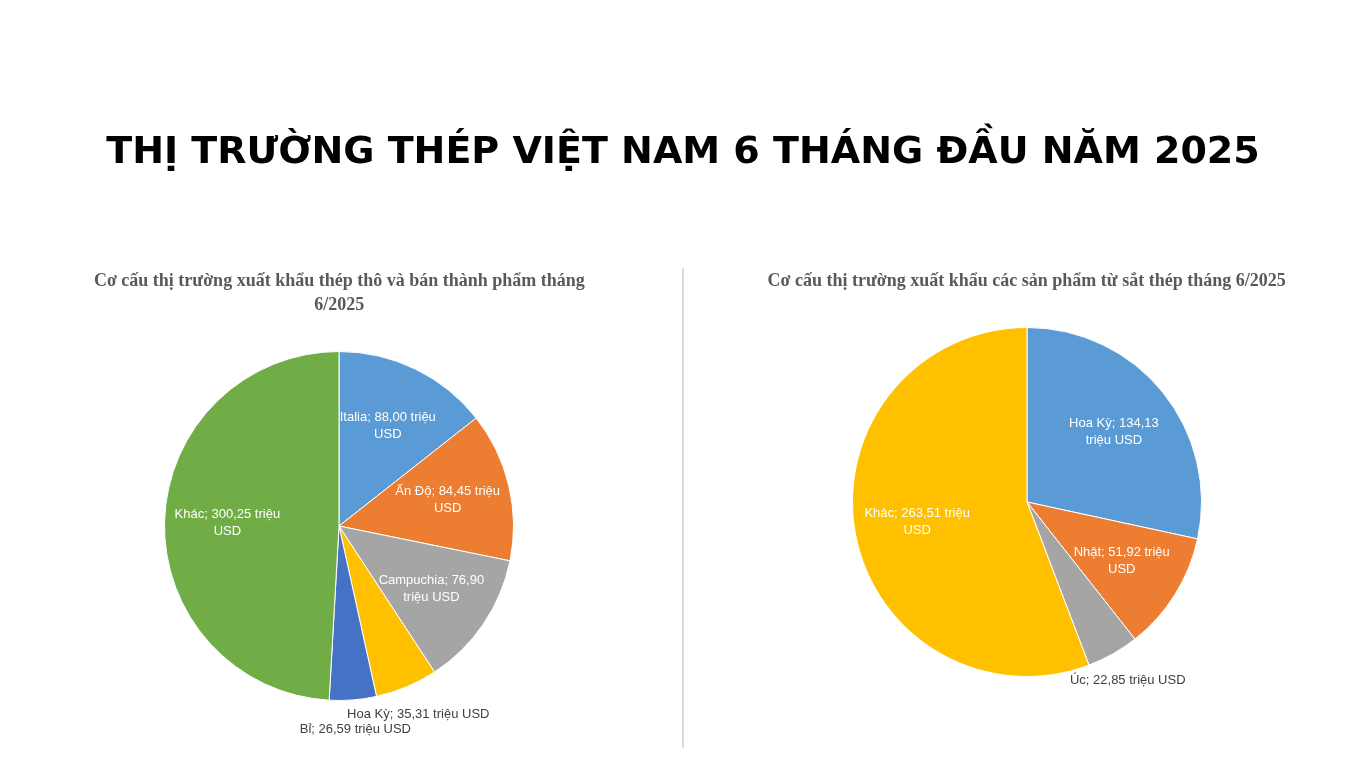 The image size is (1366, 768). Describe the element at coordinates (917, 521) in the screenshot. I see `slice-label: Khác; 263,51 triệu USD` at that location.